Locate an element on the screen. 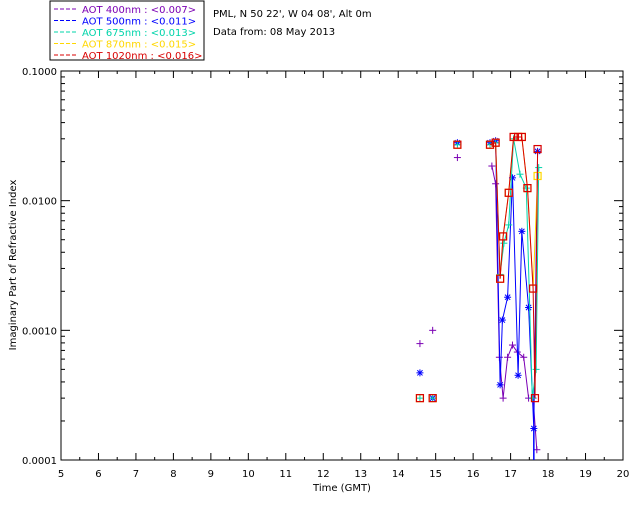 Image resolution: width=640 pixels, height=512 pixels. y-axis-label: Imaginary Part of Refractive Index is located at coordinates (13, 265).